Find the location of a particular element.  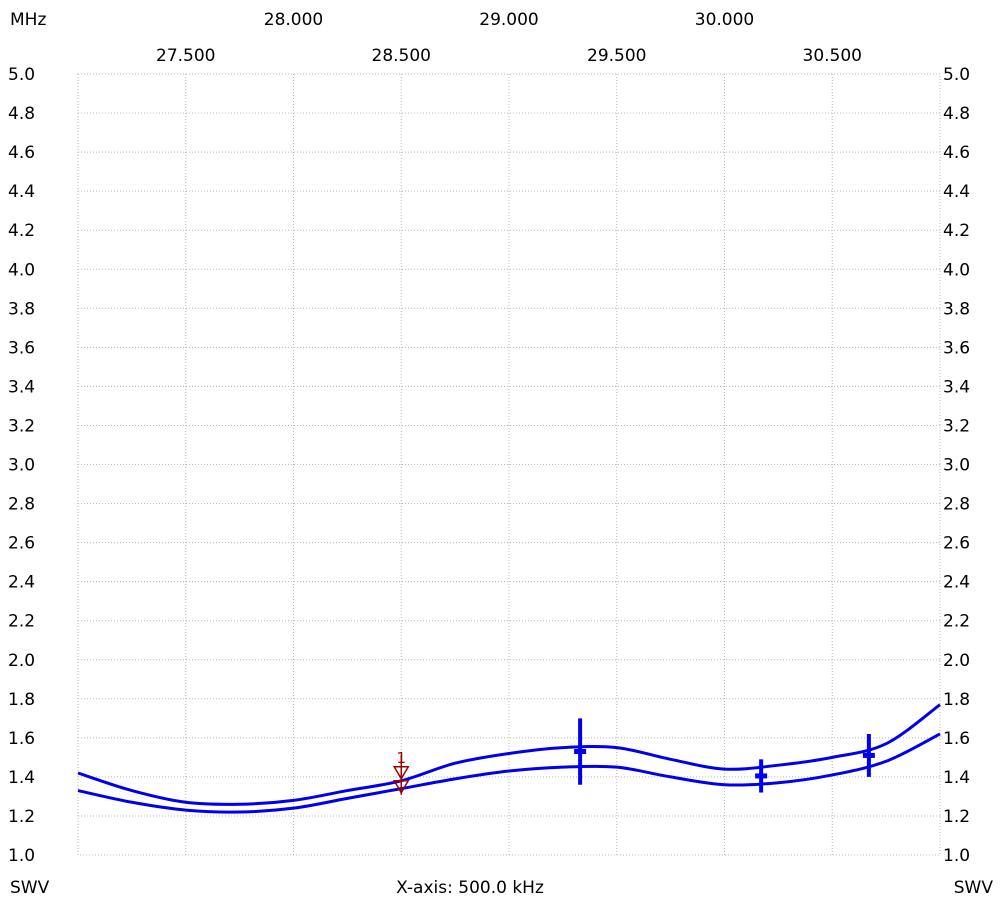

y-tick-label-left: 1.2 is located at coordinates (21, 817).